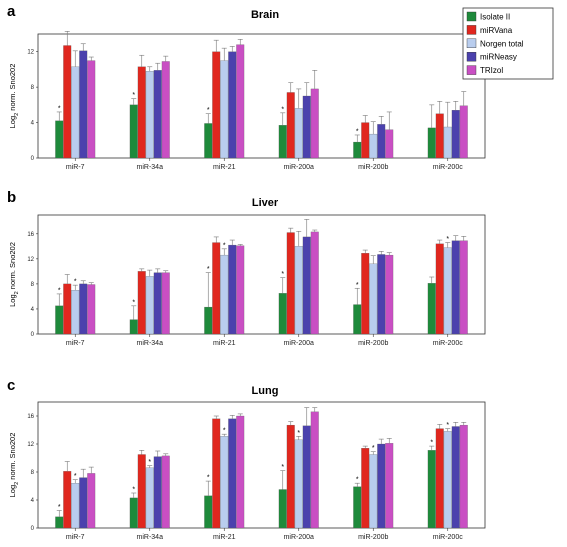  I want to click on chart-title: Brain, so click(265, 15).